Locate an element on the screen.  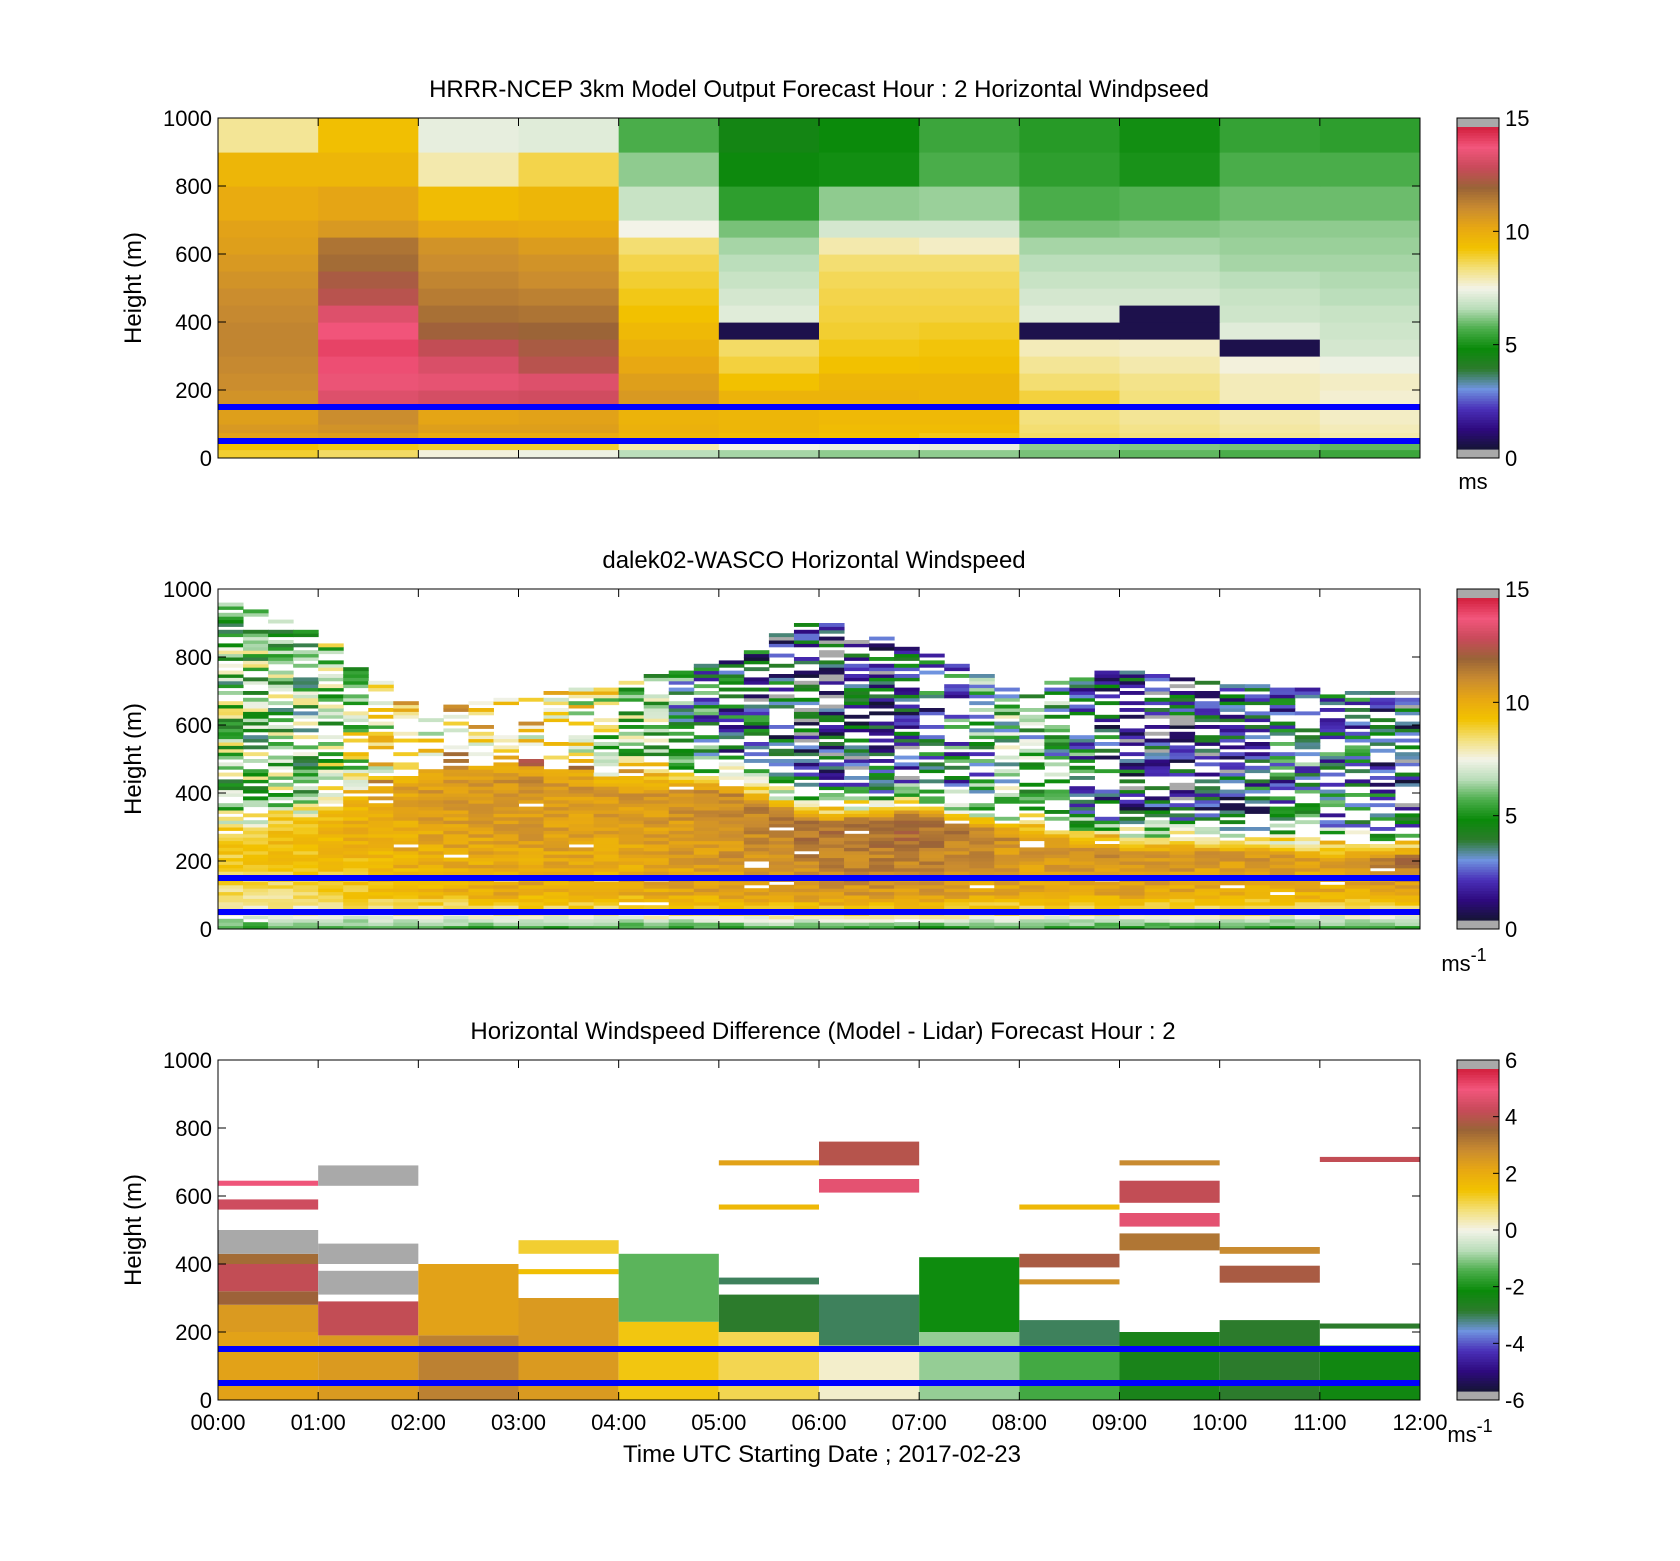
colorbar-tick-label: -4 is located at coordinates (1515, 1343).